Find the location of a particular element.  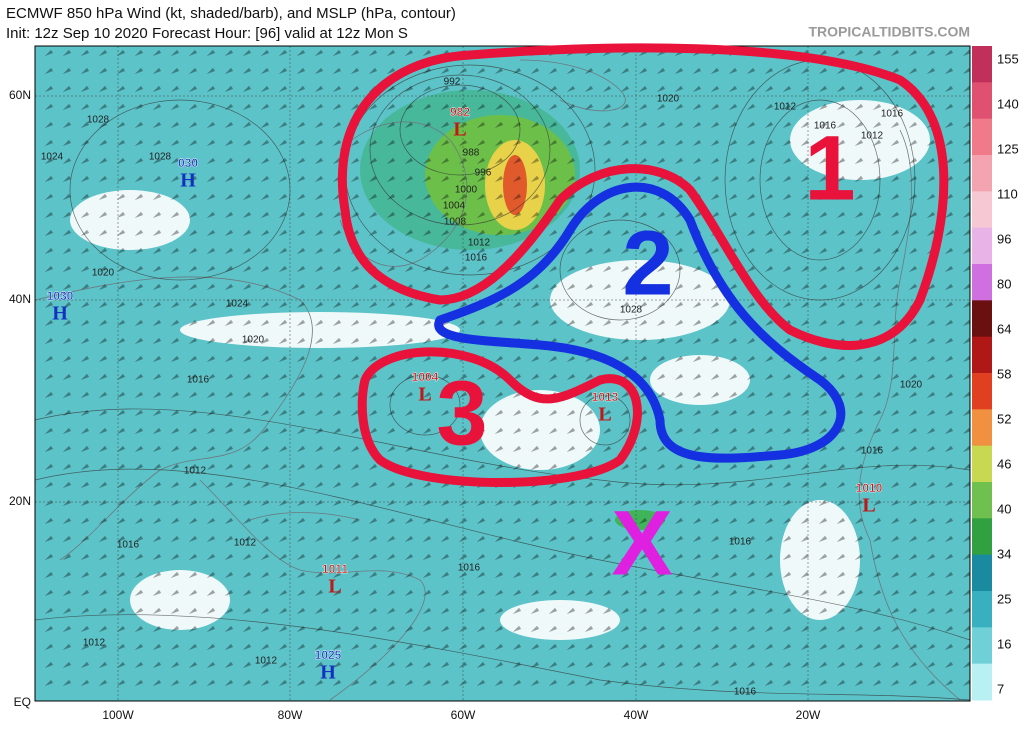

colorbar-label: 80 is located at coordinates (1004, 283).